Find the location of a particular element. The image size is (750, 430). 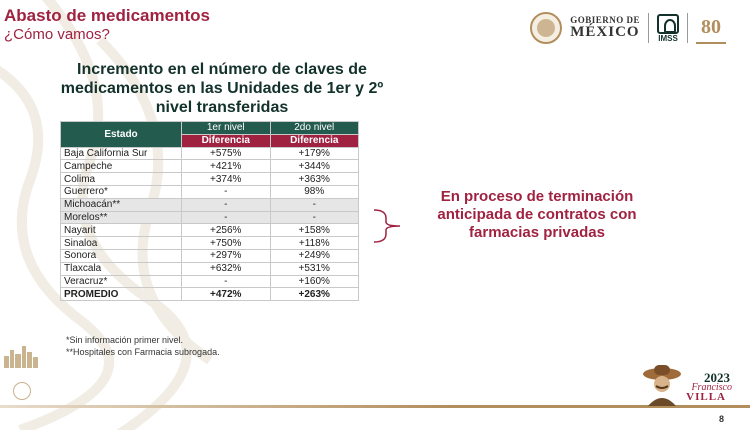

cell-estado: PROMEDIO is located at coordinates (121, 294).